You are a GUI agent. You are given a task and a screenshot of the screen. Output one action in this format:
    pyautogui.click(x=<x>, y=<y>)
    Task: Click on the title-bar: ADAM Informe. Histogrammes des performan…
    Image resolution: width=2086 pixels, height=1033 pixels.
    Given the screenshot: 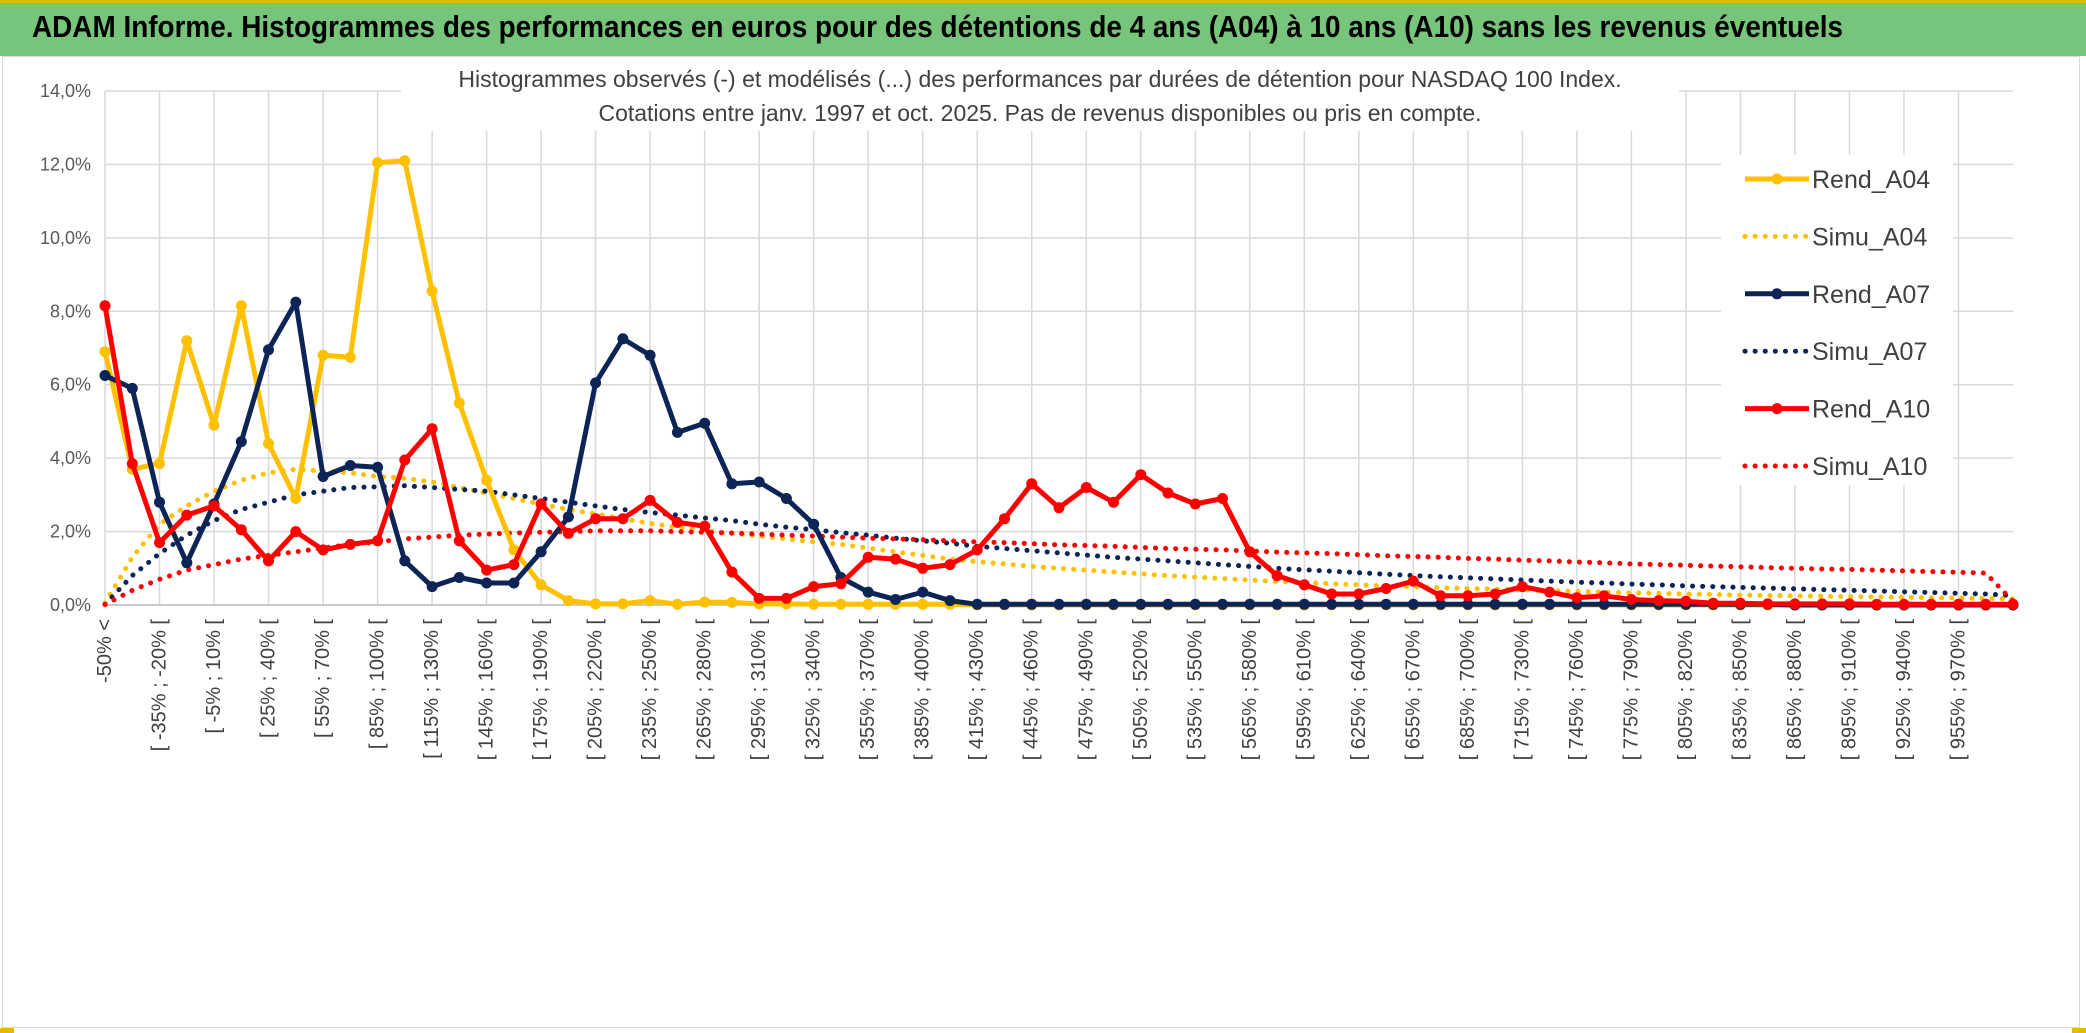 What is the action you would take?
    pyautogui.click(x=1043, y=28)
    